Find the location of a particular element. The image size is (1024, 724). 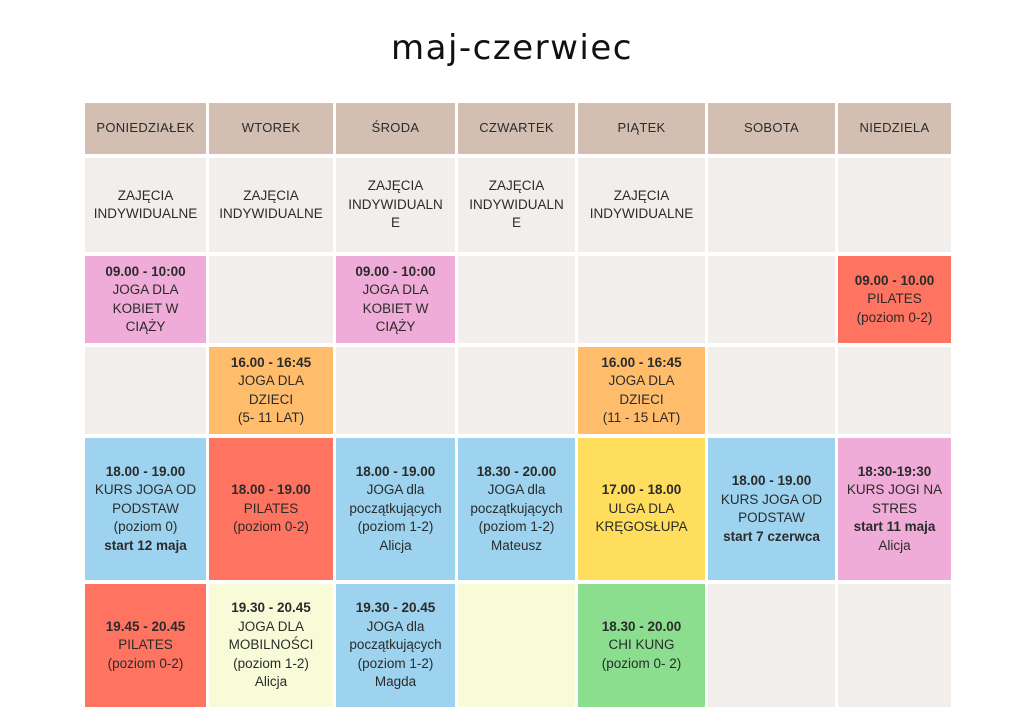

schedule-cell: ZAJĘCIA INDYWIDUALN E is located at coordinates (516, 205).